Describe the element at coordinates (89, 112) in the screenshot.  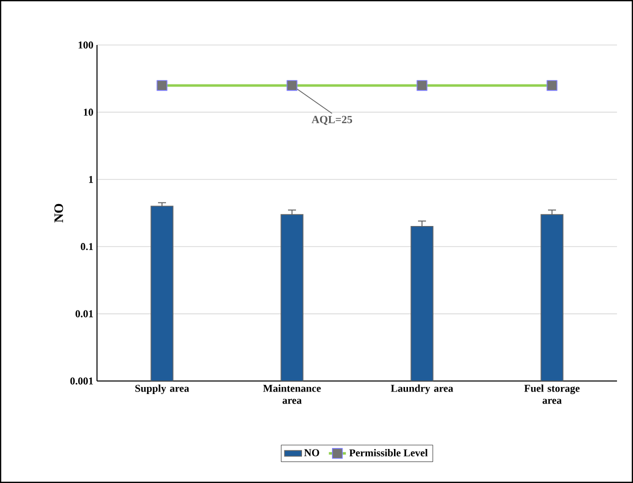
I see `y-tick-label: 10` at that location.